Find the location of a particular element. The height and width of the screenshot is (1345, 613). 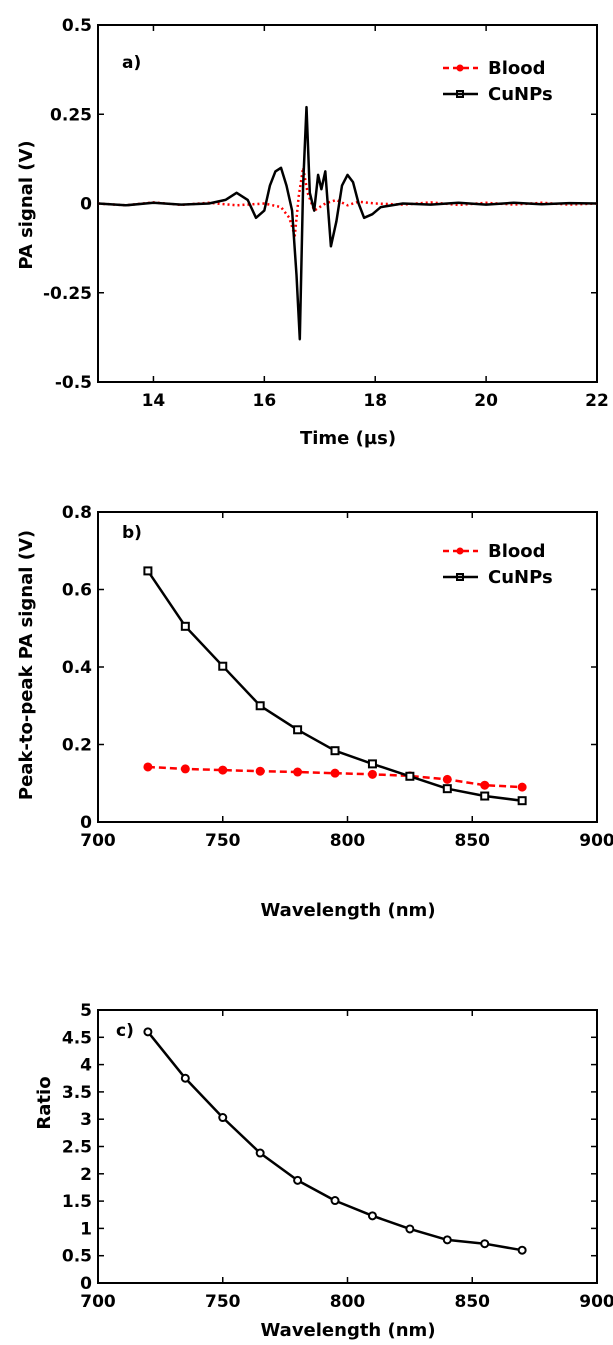

panel-a-xlabel: Time (µs) is located at coordinates (348, 438).